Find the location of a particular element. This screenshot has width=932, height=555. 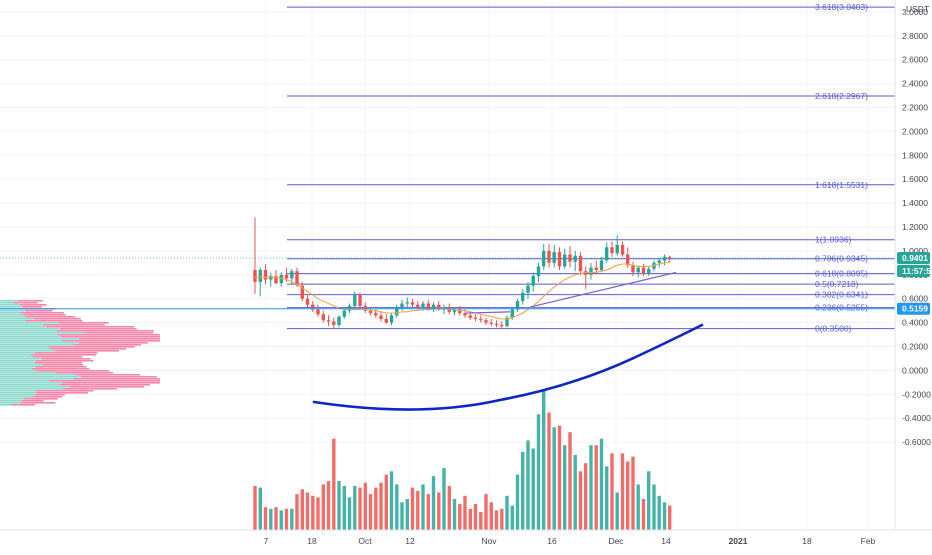

moving-average-line is located at coordinates (462, 290).